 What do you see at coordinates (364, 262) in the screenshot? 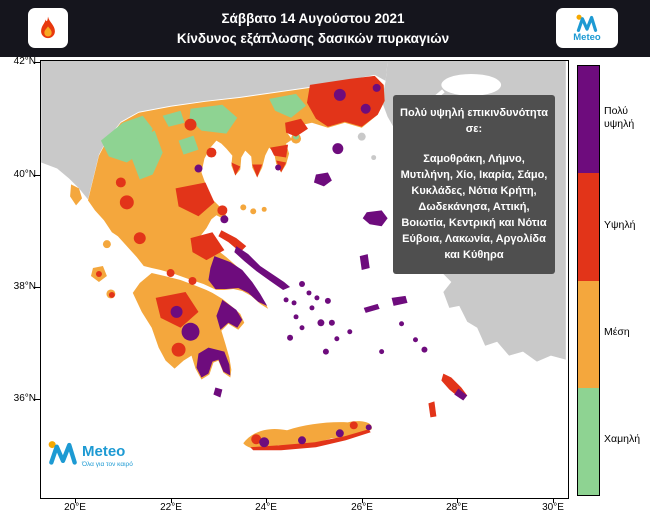
I see `chios` at bounding box center [364, 262].